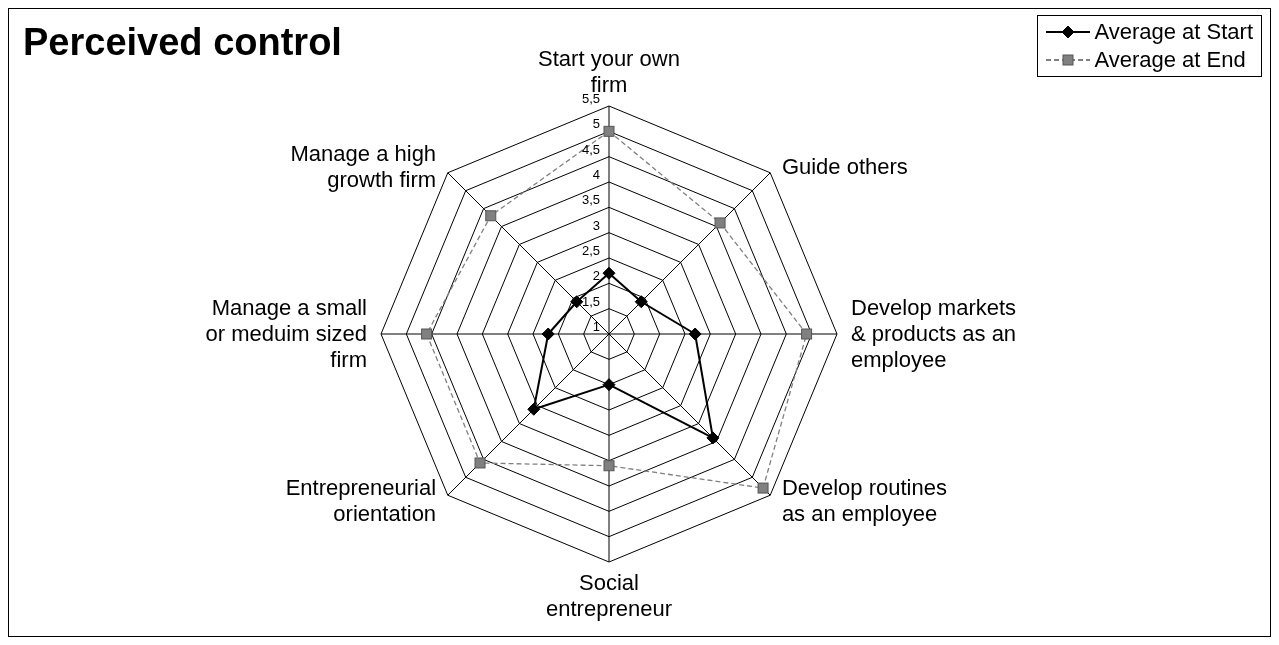  What do you see at coordinates (361, 500) in the screenshot?
I see `spoke-label: Entrepreneurial orientation` at bounding box center [361, 500].